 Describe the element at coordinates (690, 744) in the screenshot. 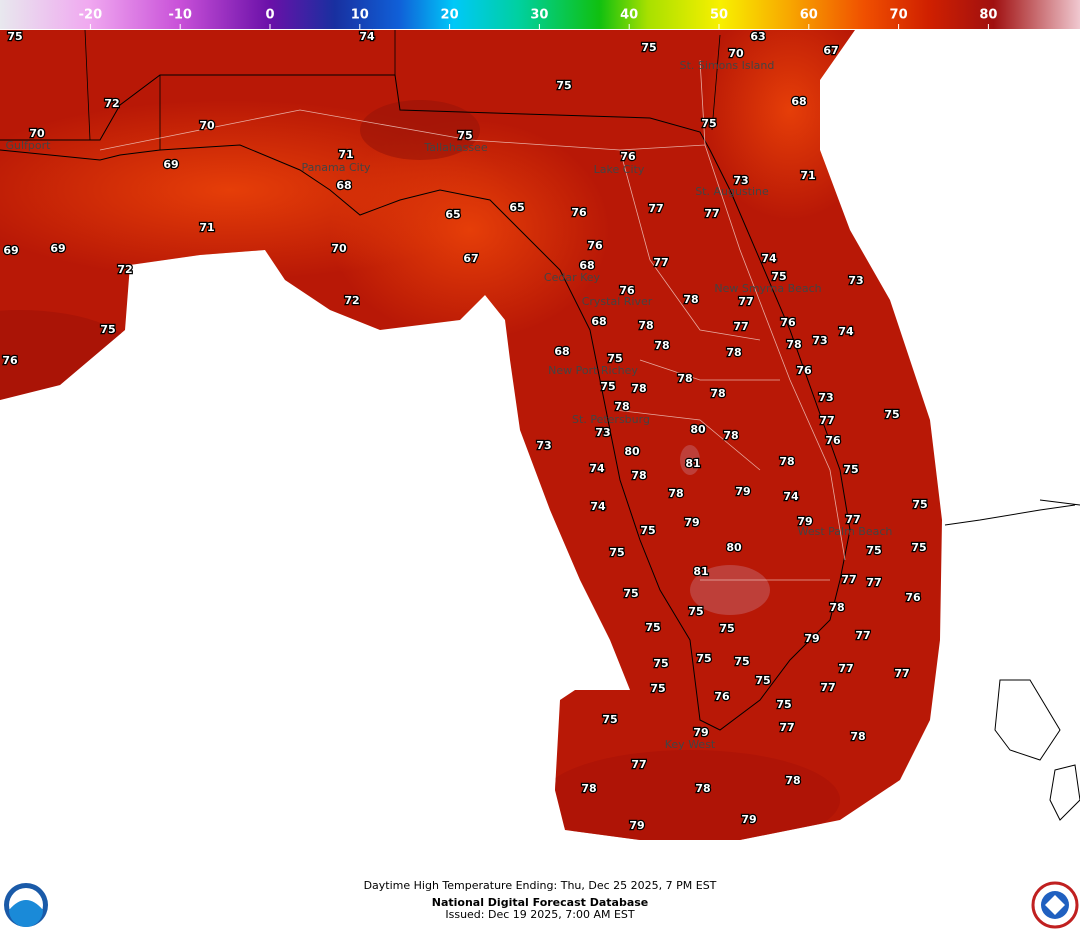

I see `city-label: Key West` at that location.